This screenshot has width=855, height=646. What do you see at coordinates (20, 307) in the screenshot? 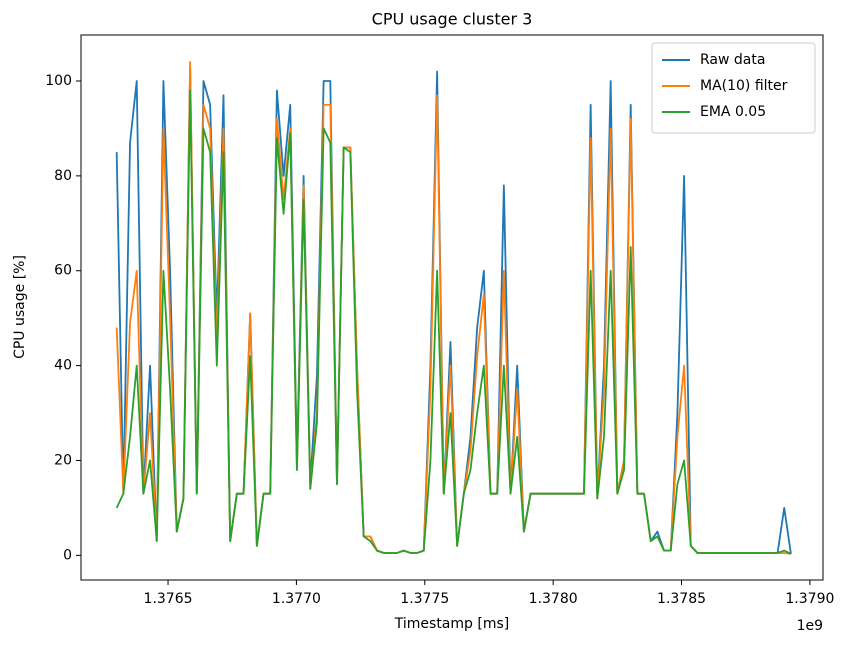
I see `y-axis-label: CPU usage [%]` at bounding box center [20, 307].